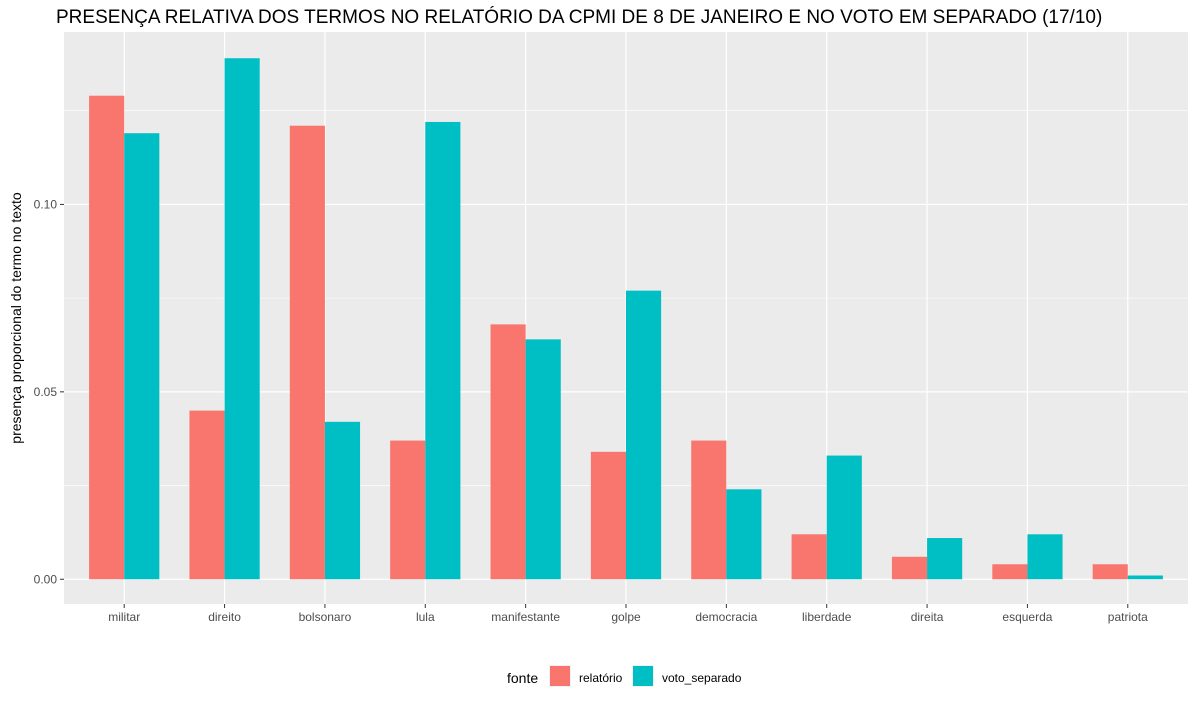  I want to click on bar-voto_separado-esquerda, so click(1045, 557).